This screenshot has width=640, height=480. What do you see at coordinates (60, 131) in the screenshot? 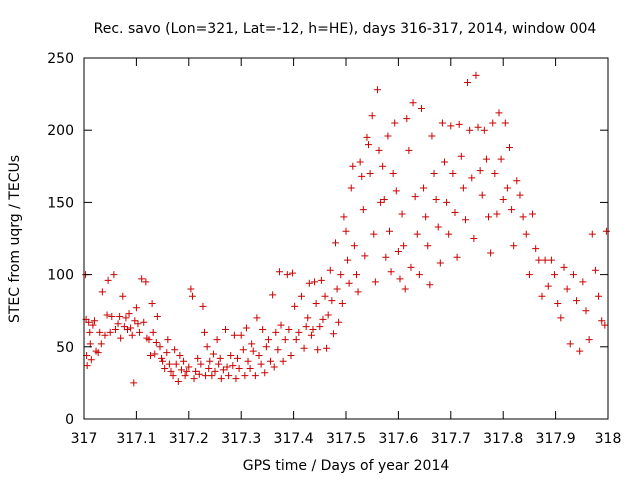
I see `y-tick-label: 200` at bounding box center [60, 131].